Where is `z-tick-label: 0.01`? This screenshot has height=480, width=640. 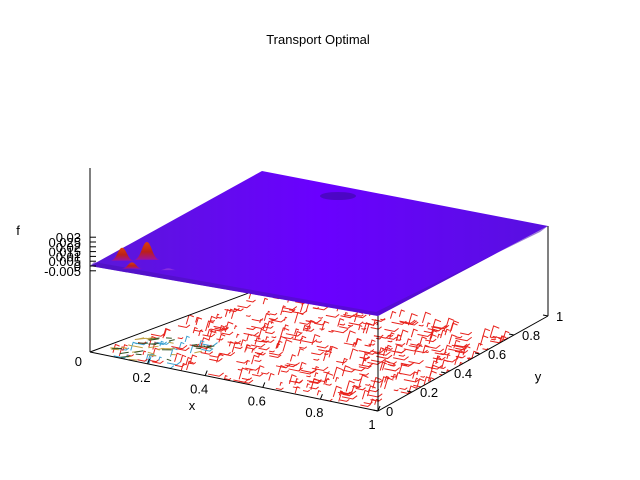
z-tick-label: 0.01 is located at coordinates (68, 256).